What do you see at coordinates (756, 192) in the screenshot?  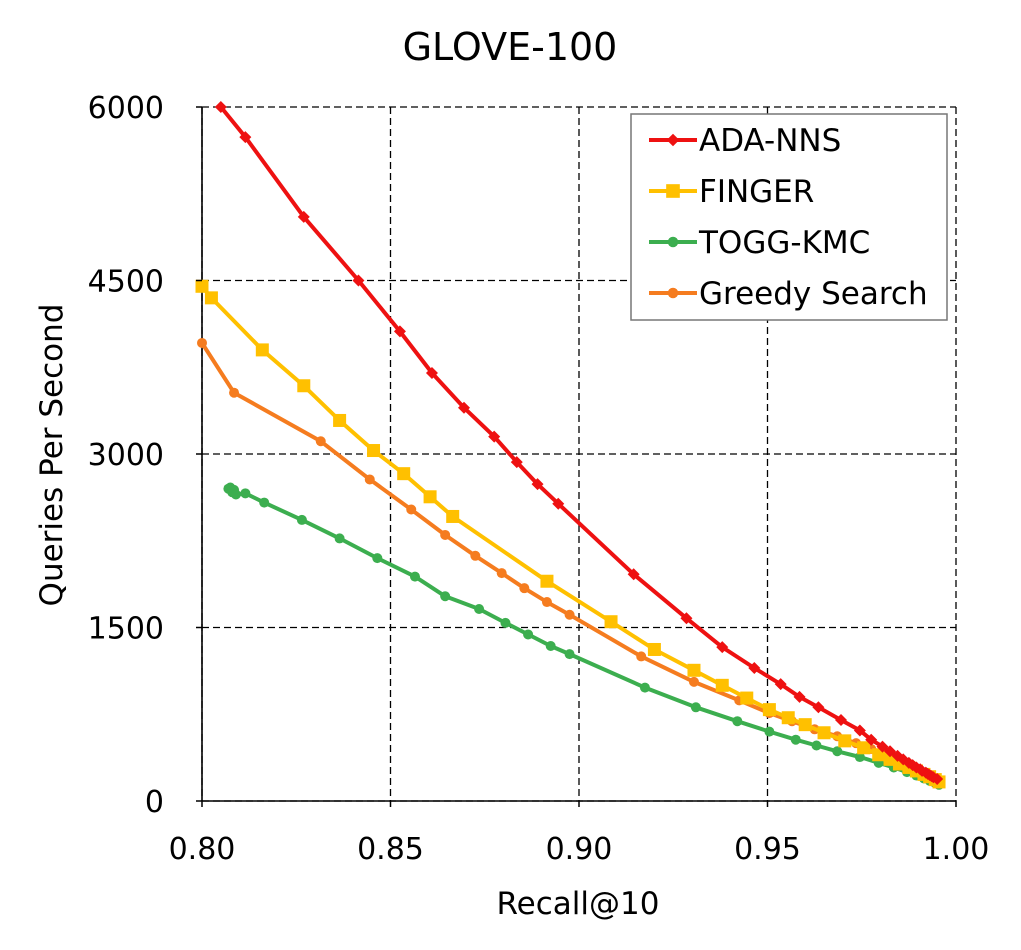 I see `legend-label: FINGER` at bounding box center [756, 192].